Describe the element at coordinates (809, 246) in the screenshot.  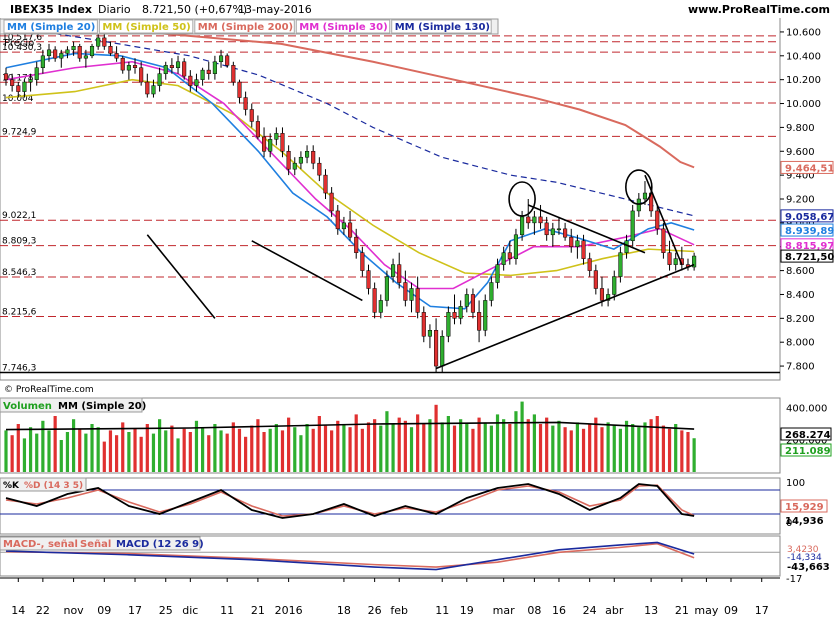
I see `price-badge-3: 8.815,97` at that location.